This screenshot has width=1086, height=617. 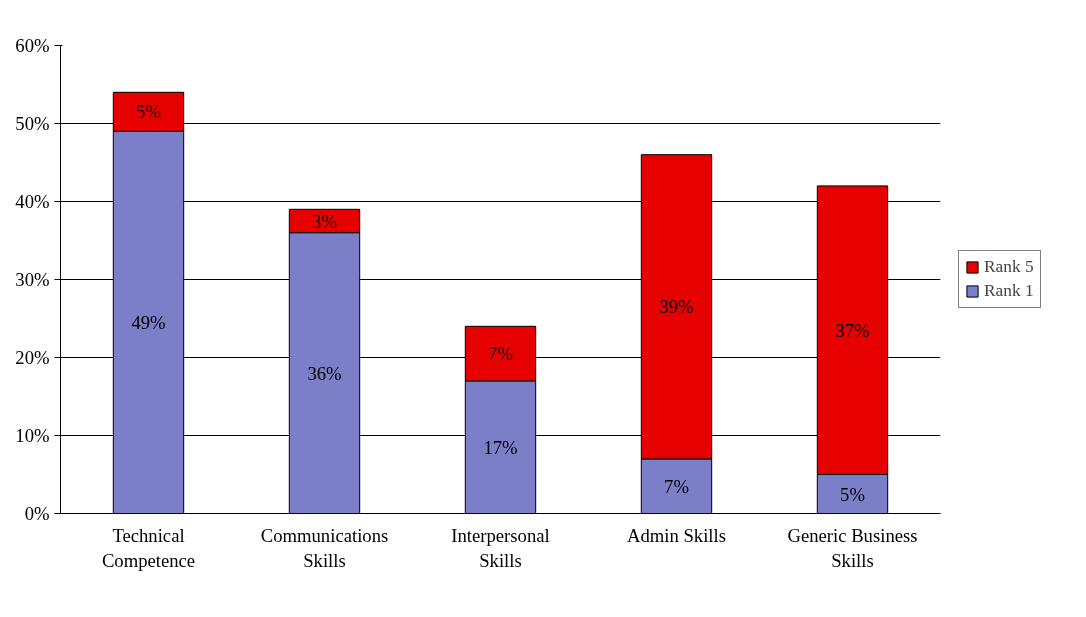 What do you see at coordinates (148, 322) in the screenshot?
I see `data-label: 49%` at bounding box center [148, 322].